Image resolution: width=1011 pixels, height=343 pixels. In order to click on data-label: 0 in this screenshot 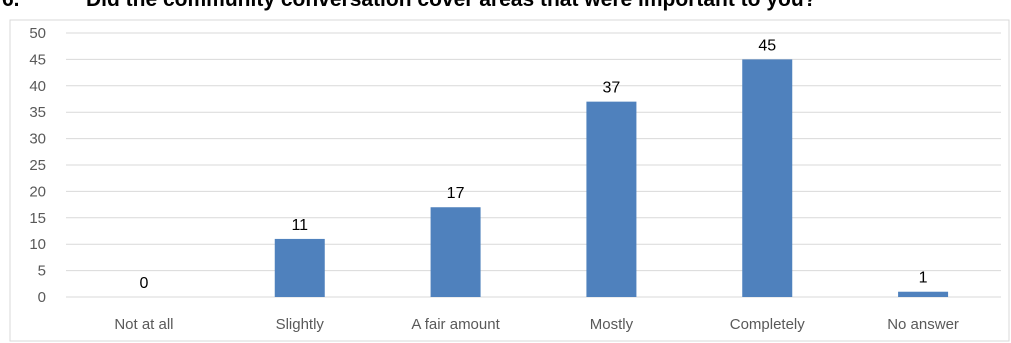, I will do `click(143, 283)`.